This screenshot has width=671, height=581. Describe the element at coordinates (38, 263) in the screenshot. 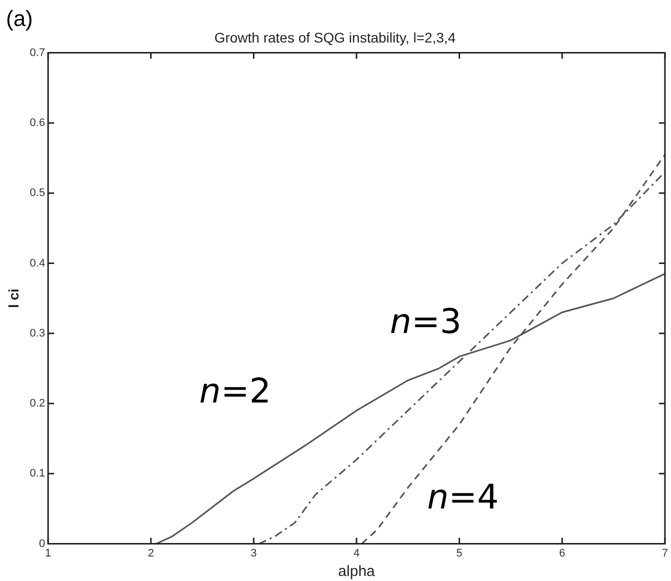

I see `y-tick-label: 0.4` at that location.